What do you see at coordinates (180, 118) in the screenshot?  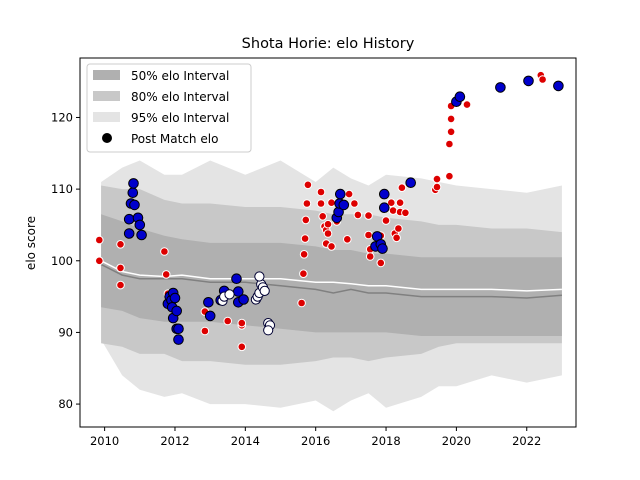 I see `legend-label-95: 95% elo Interval` at bounding box center [180, 118].